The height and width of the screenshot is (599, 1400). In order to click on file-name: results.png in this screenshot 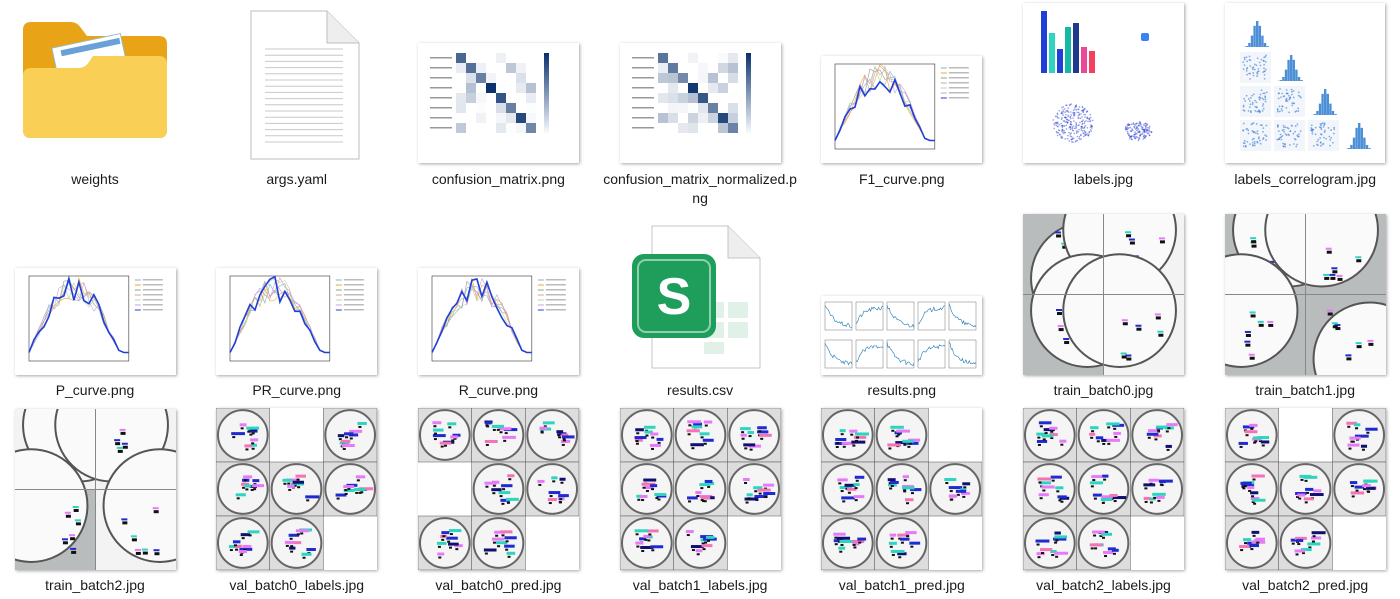, I will do `click(902, 390)`.